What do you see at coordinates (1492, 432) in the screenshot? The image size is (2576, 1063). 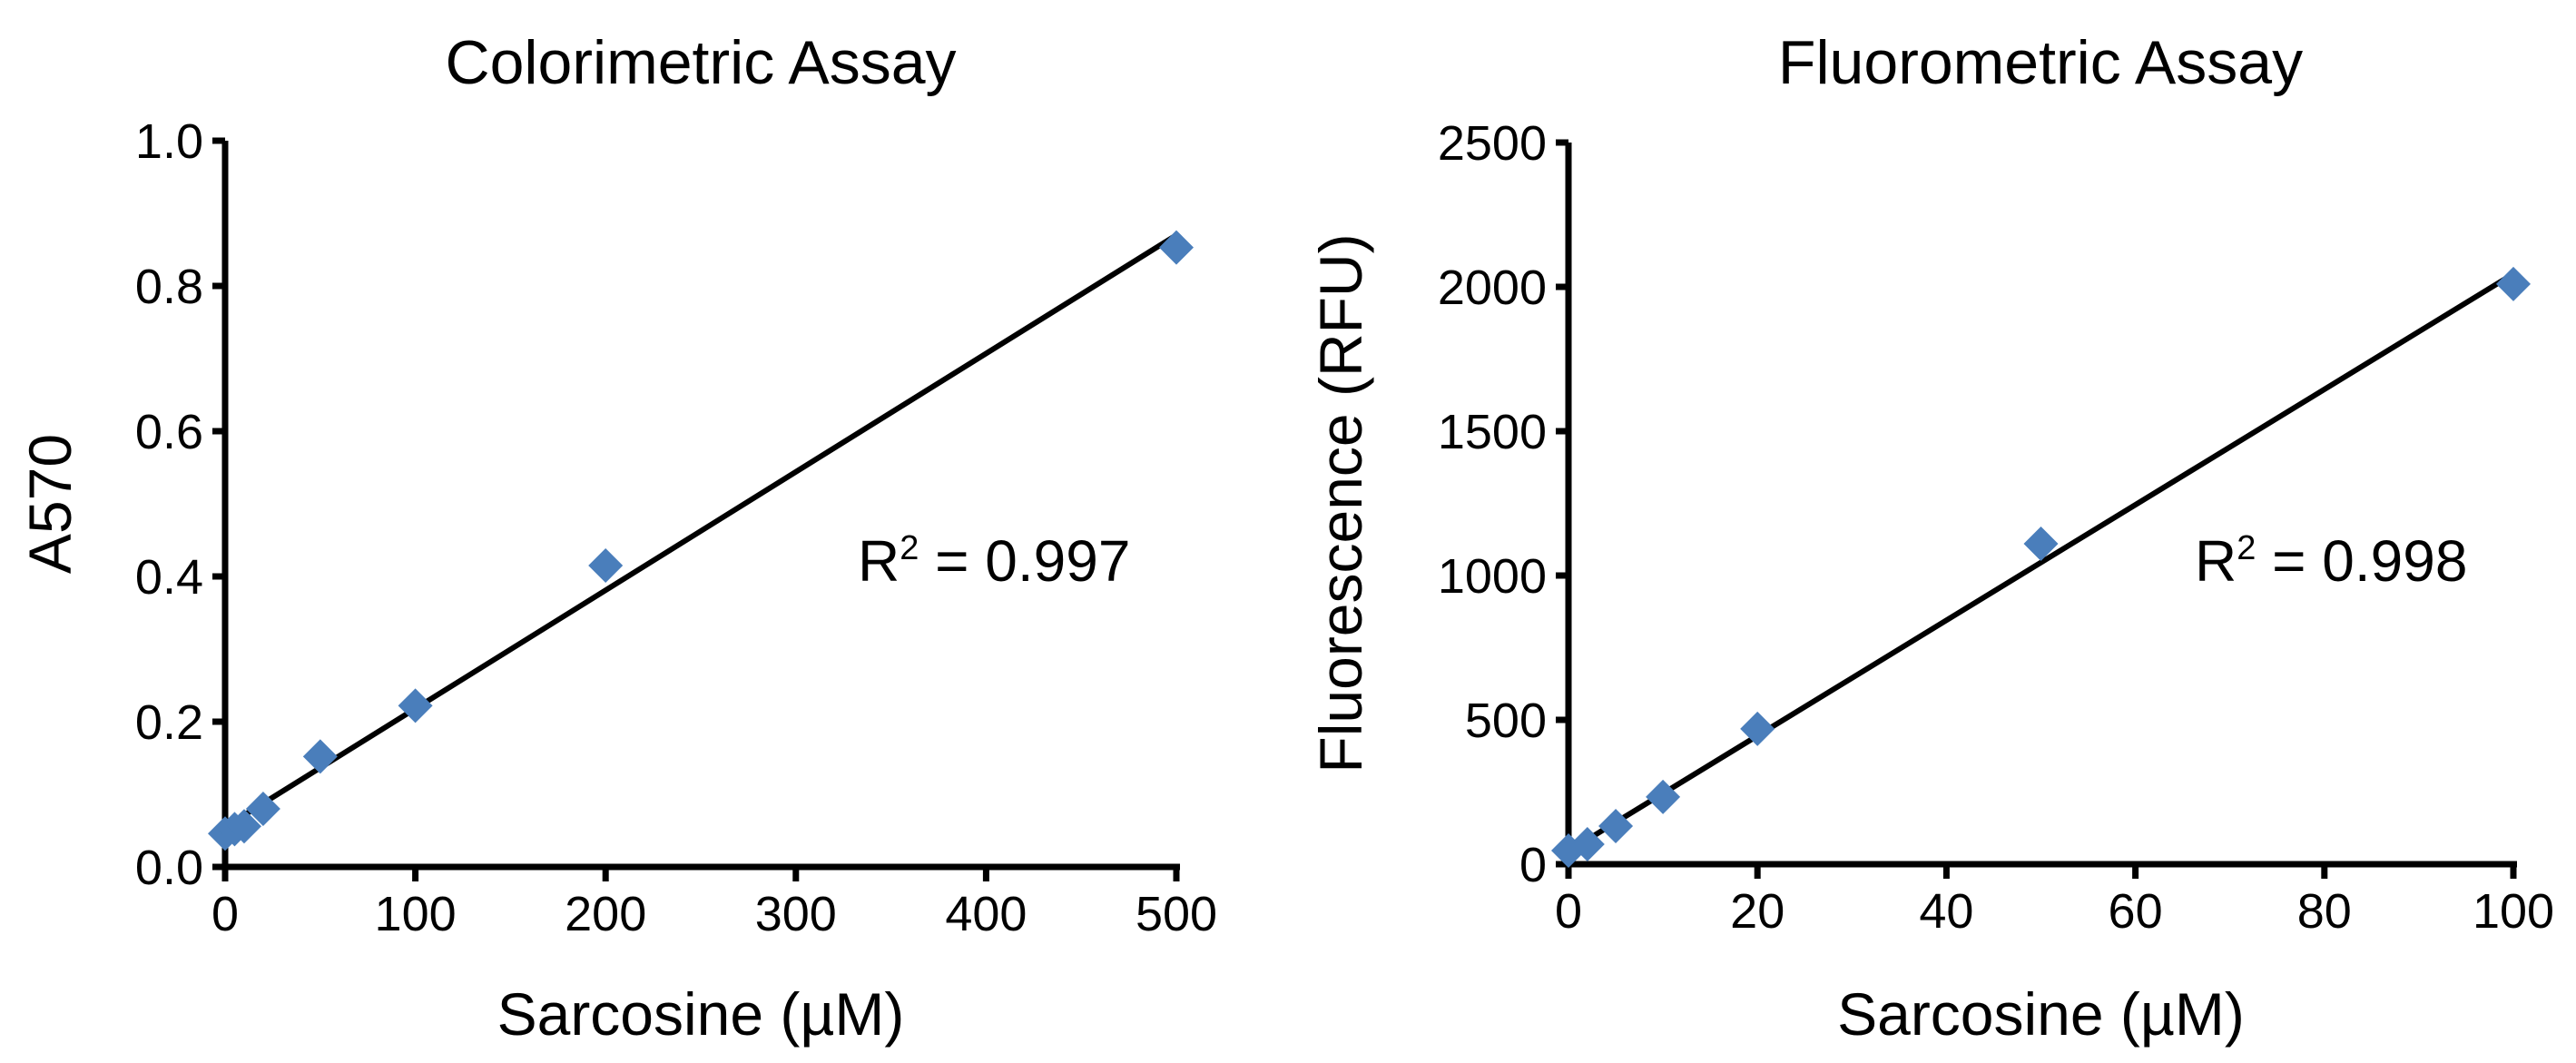 I see `y-tick-label: 1500` at bounding box center [1492, 432].